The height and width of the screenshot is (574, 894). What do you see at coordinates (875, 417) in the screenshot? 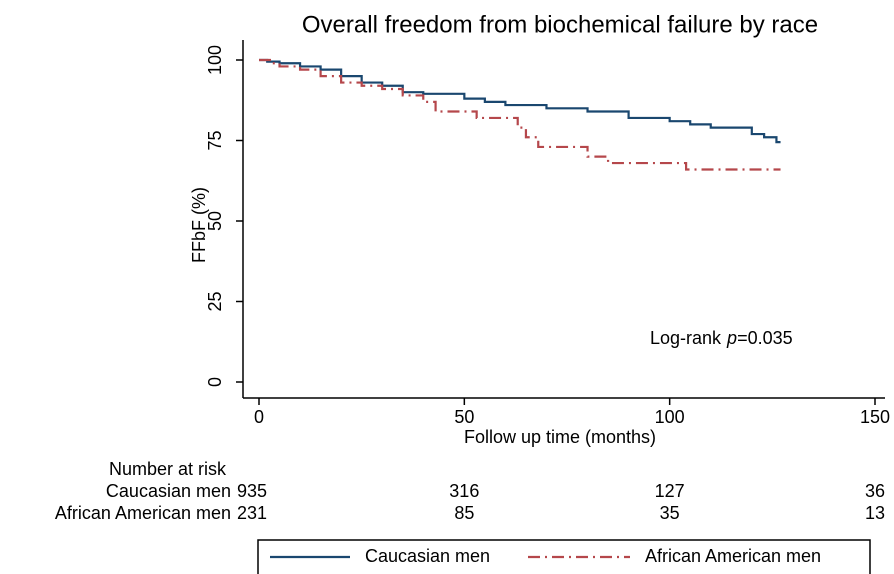
I see `x-tick-label: 150` at bounding box center [875, 417].